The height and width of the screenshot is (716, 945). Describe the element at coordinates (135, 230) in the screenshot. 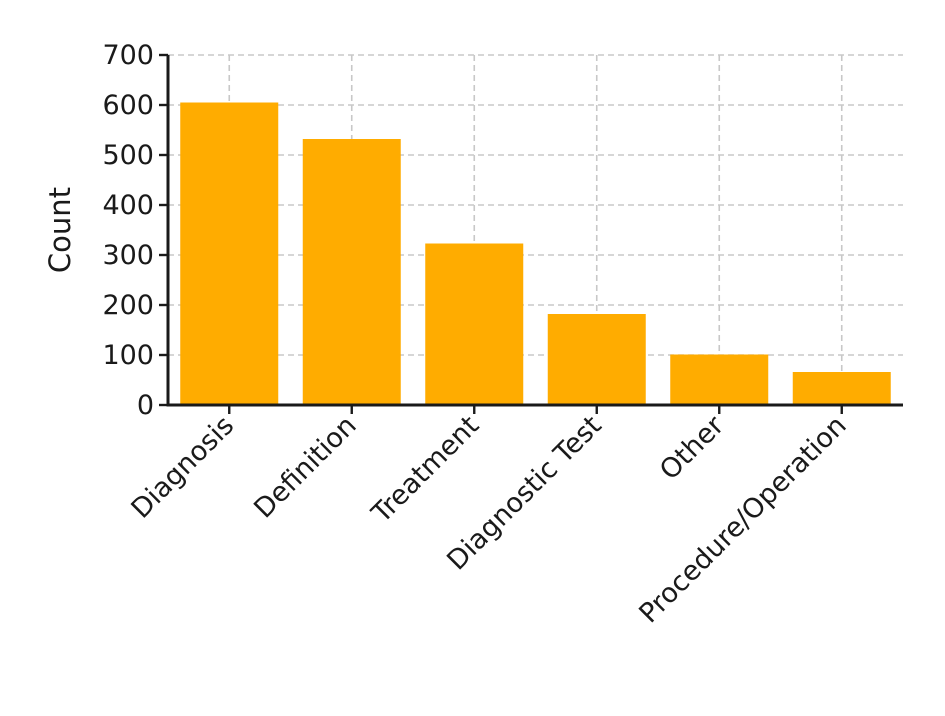

I see `y-axis-ticks: 0 100 200 300 400 500 600 700` at that location.